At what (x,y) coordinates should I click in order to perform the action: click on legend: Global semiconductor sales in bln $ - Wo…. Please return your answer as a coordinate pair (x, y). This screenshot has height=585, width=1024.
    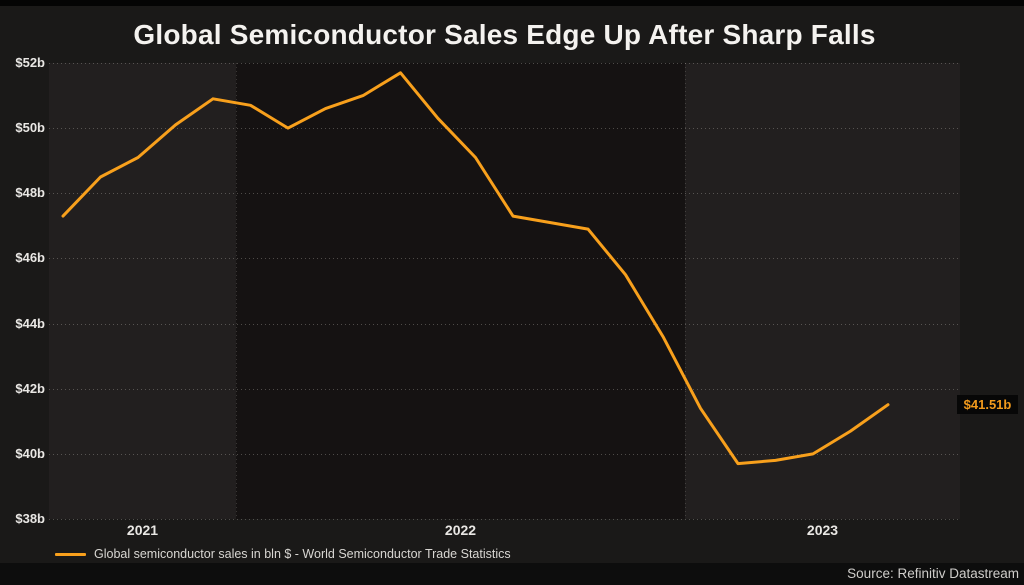
    Looking at the image, I should click on (283, 554).